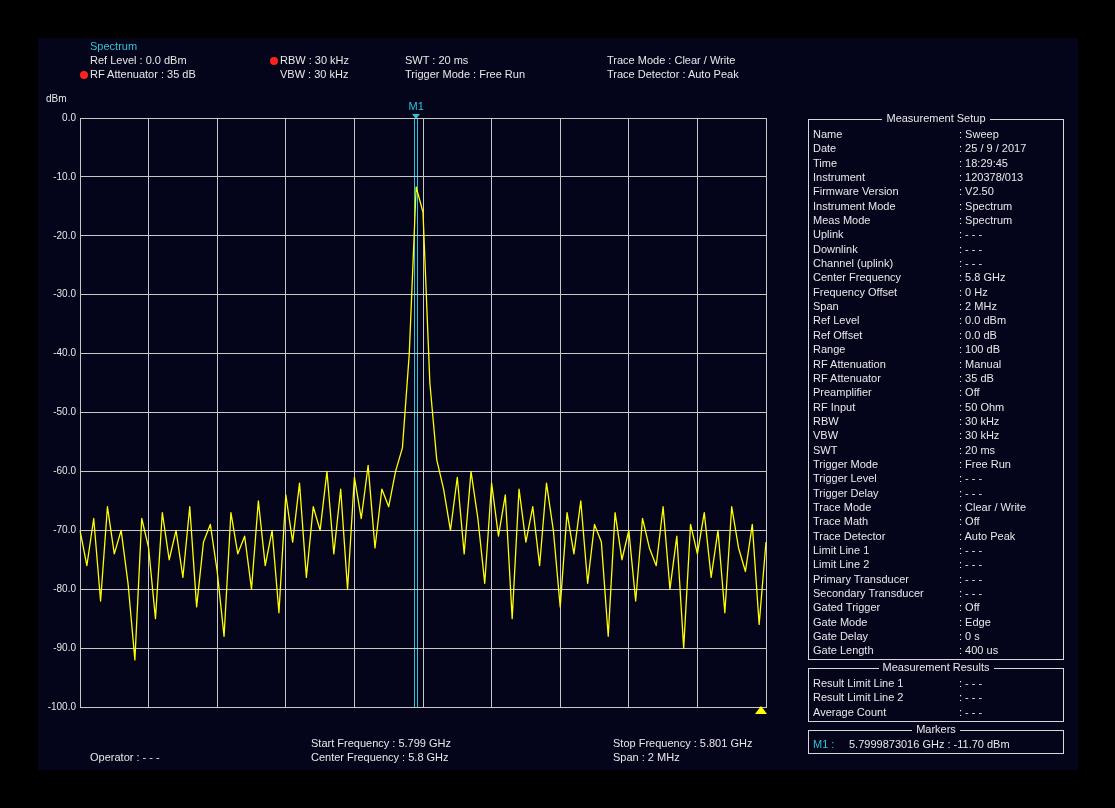  What do you see at coordinates (138, 60) in the screenshot?
I see `text: Ref Level : 0.0 dBm` at bounding box center [138, 60].